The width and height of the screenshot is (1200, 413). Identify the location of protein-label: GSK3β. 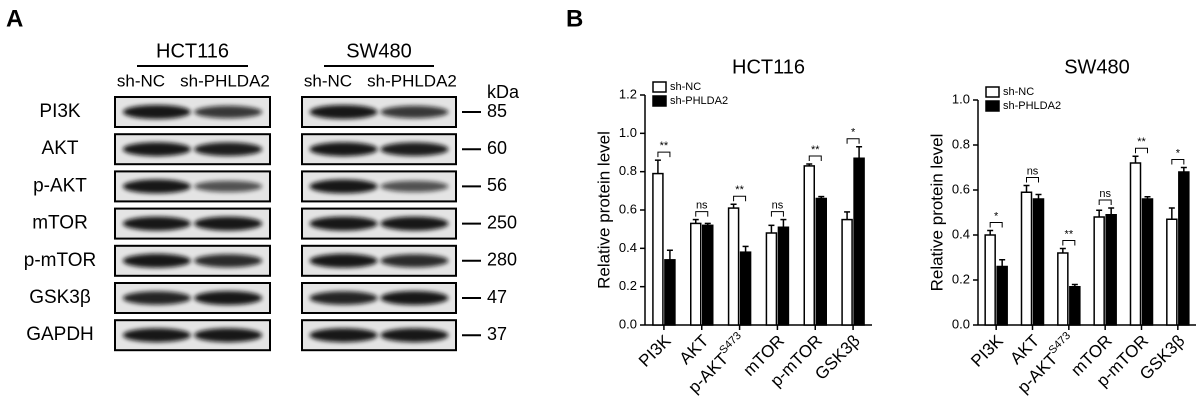
(60, 297).